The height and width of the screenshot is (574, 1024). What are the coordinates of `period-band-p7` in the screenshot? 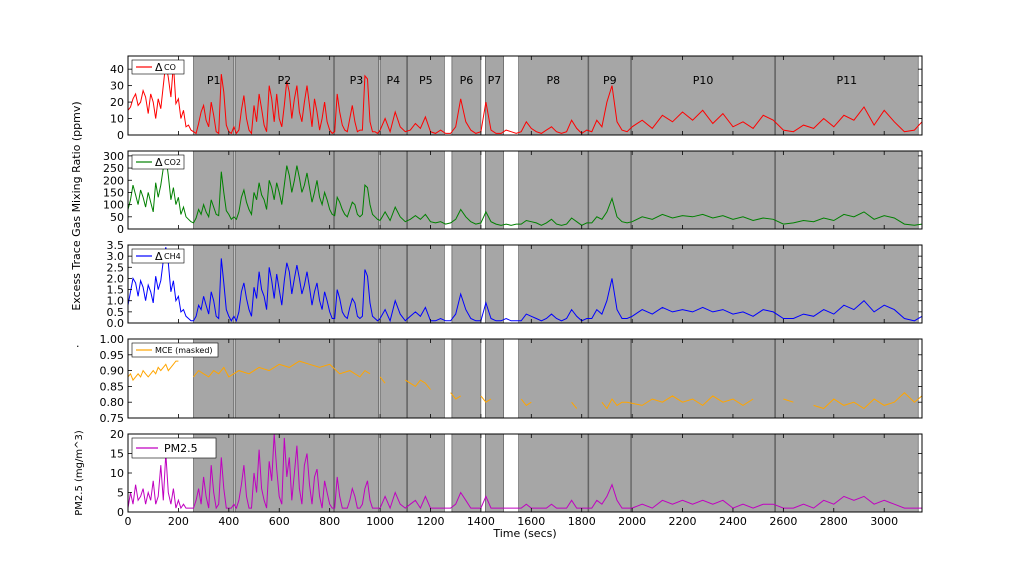 It's located at (494, 473).